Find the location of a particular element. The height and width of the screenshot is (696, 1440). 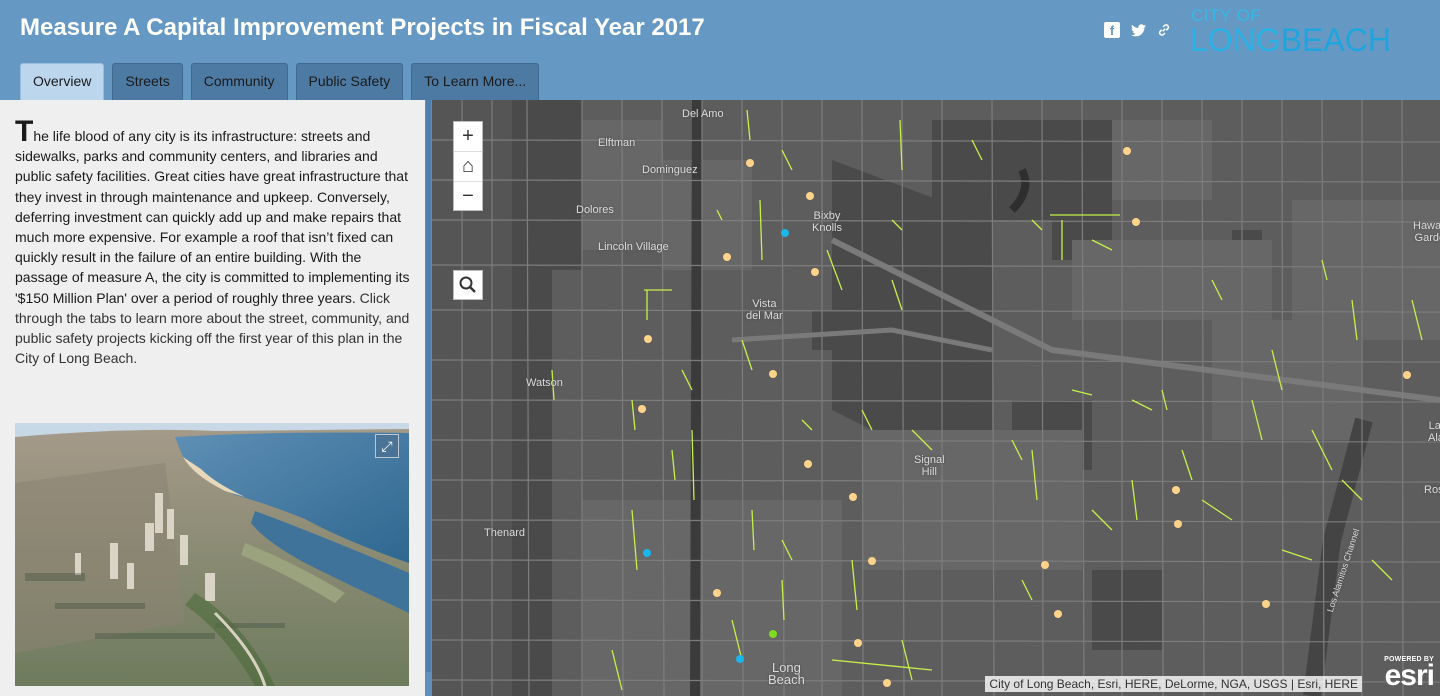

park-project-marker is located at coordinates (773, 634).